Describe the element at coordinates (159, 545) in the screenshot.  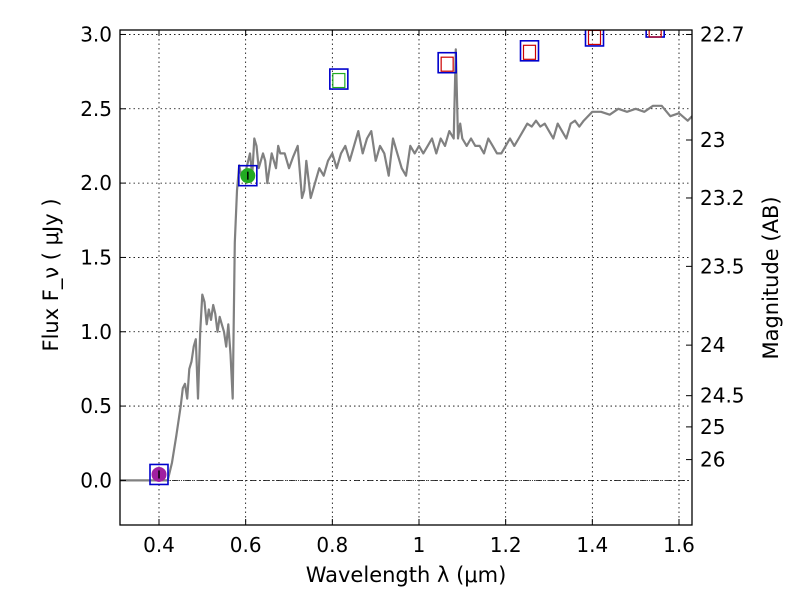
I see `x-tick-label: 0.4` at that location.